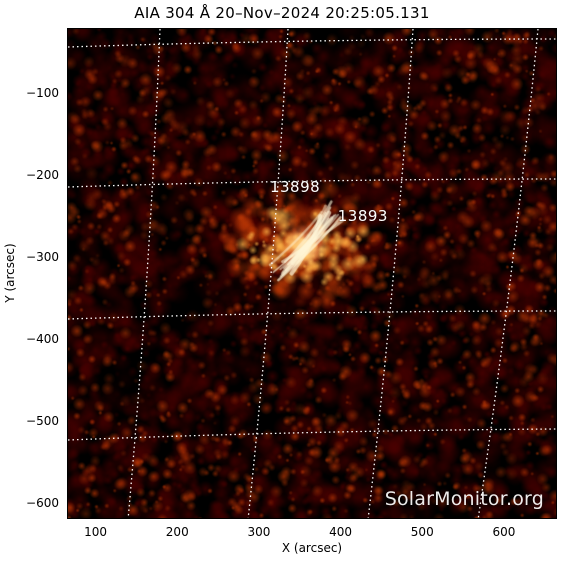 This screenshot has height=564, width=564. Describe the element at coordinates (341, 532) in the screenshot. I see `x-tick-label: 400` at that location.